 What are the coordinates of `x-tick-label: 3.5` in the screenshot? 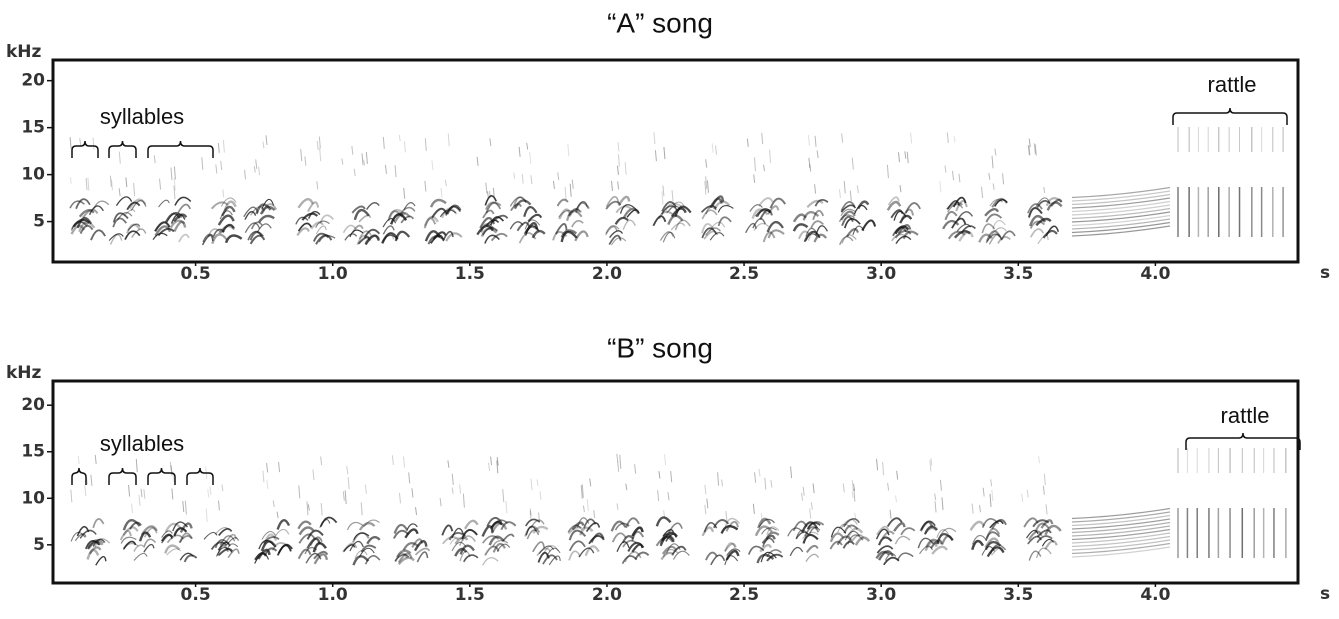 It's located at (1018, 595).